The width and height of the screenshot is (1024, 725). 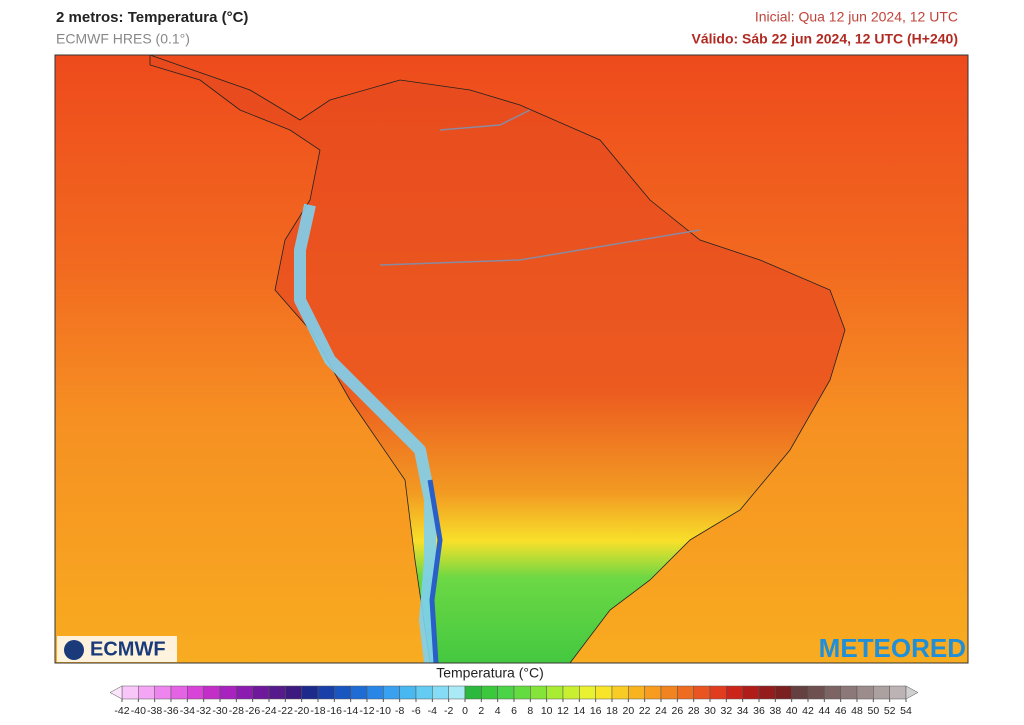 I want to click on colorbar-tick-label: -34, so click(x=187, y=711).